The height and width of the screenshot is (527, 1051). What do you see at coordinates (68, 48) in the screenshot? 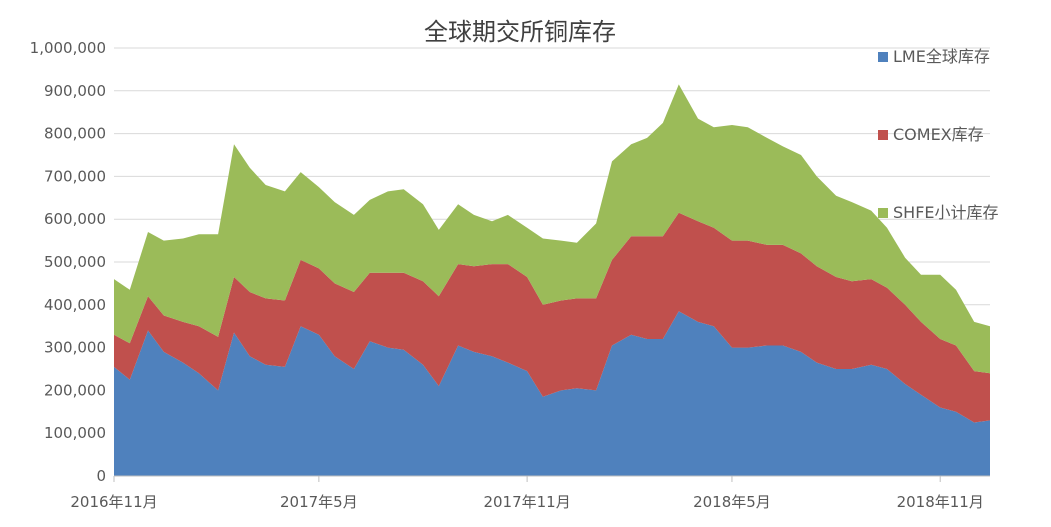
I see `y-tick-label: 1,000,000` at bounding box center [68, 48].